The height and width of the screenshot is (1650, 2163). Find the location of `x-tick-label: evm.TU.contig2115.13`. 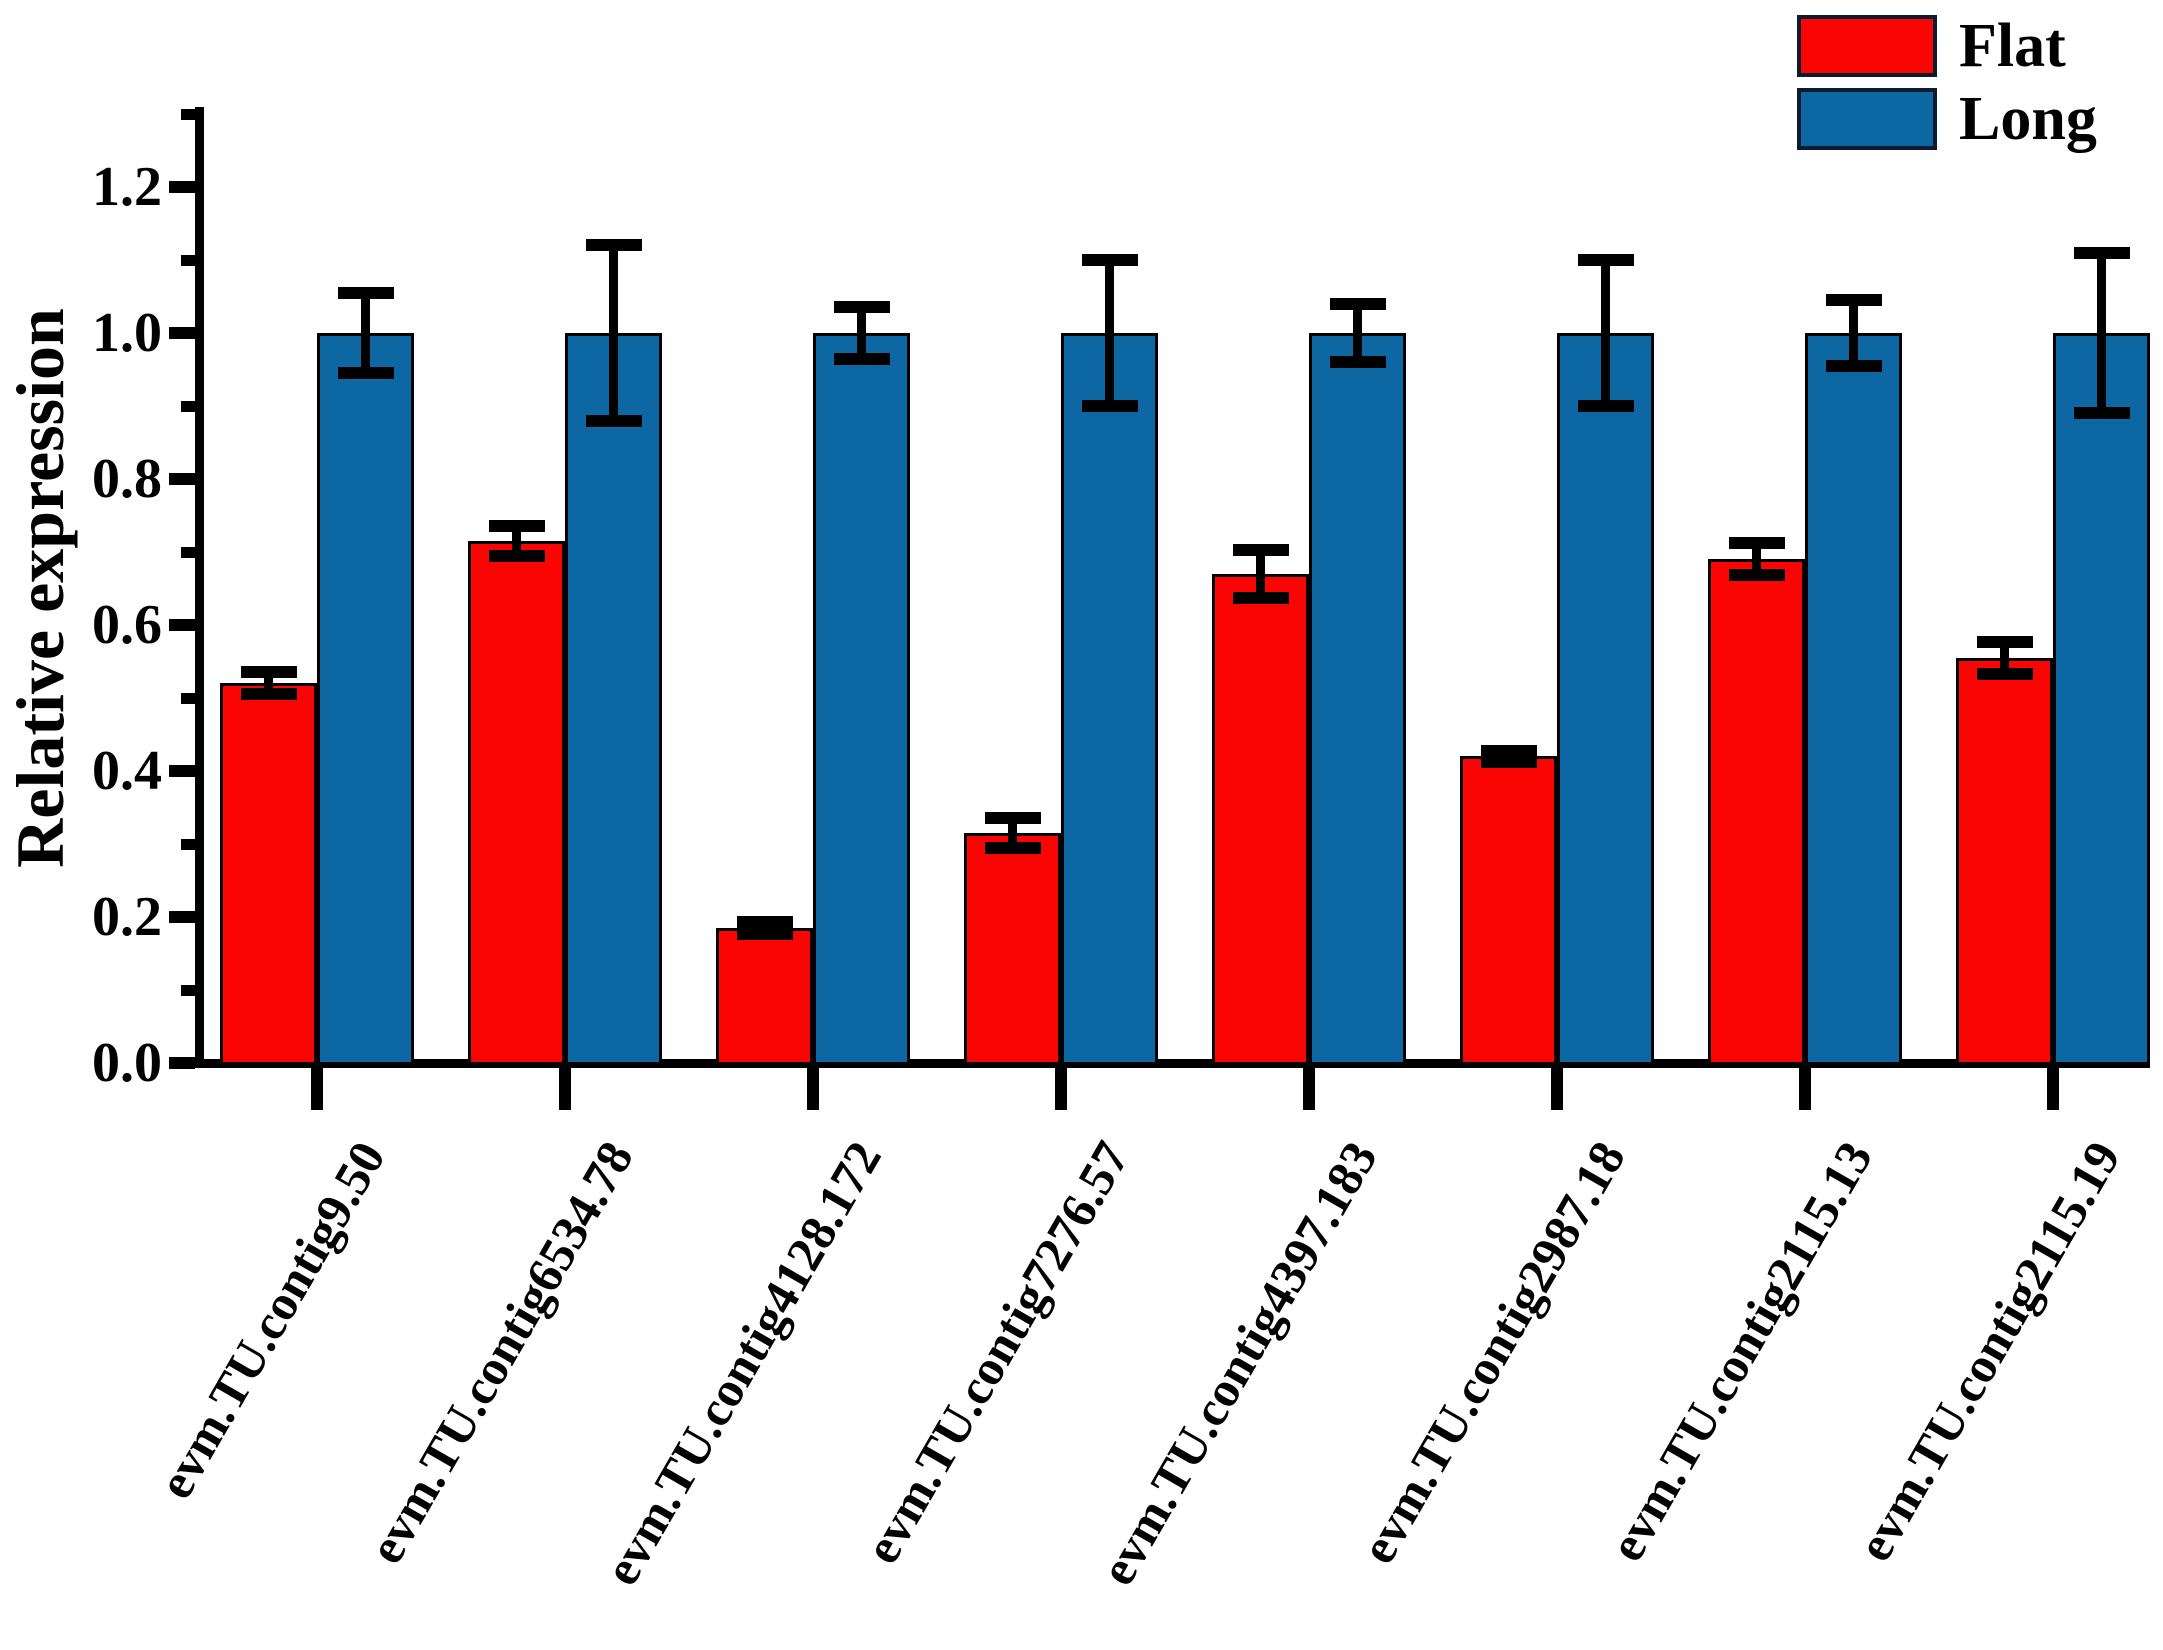

x-tick-label: evm.TU.contig2115.13 is located at coordinates (1741, 1351).